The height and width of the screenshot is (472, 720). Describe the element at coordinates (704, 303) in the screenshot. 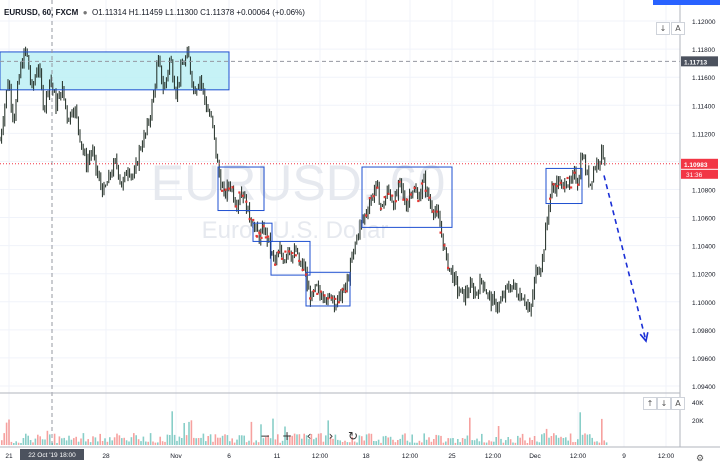

I see `price-tick-label: 1.10000` at that location.